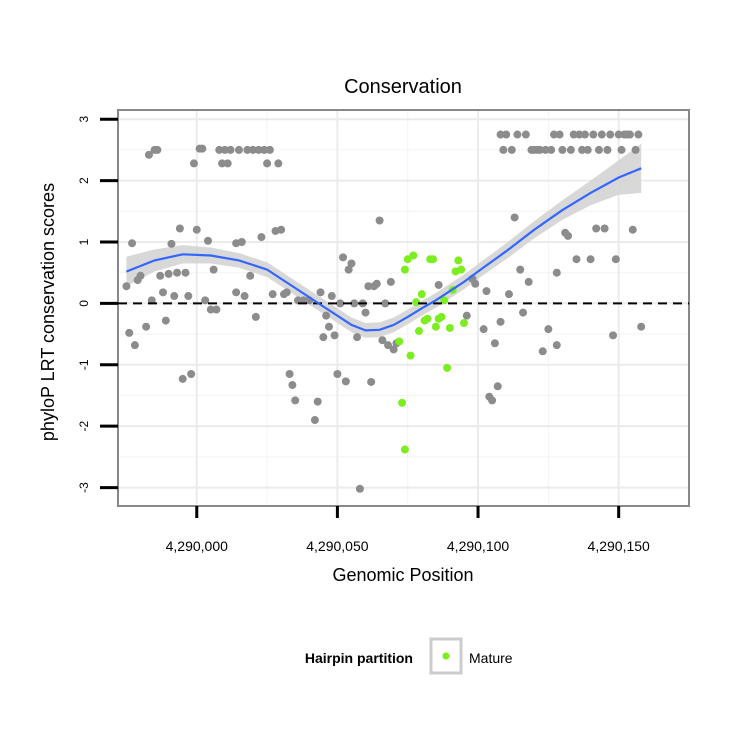 The image size is (750, 750). I want to click on y-tick-label: 2, so click(84, 180).